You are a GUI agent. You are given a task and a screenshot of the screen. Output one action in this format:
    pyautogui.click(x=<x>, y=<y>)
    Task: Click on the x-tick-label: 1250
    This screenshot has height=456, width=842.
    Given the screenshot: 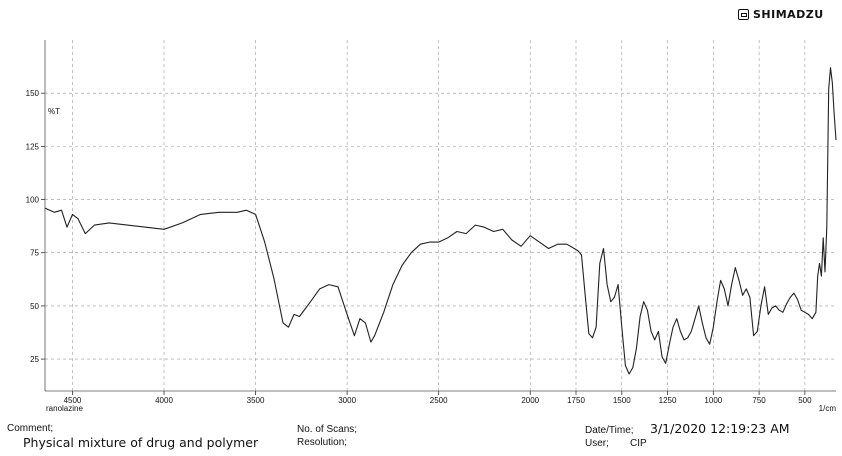 What is the action you would take?
    pyautogui.click(x=668, y=400)
    